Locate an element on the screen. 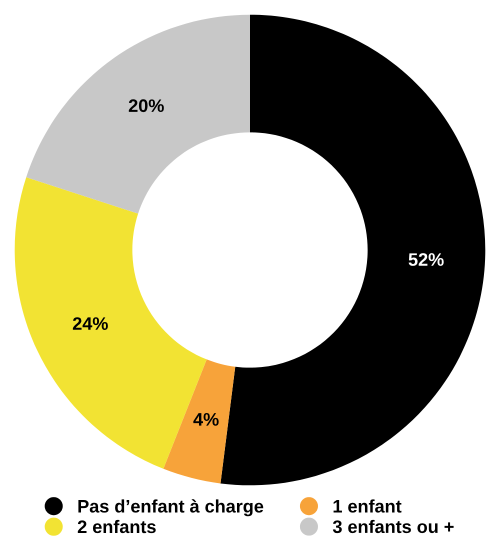  legend-label: 2 enfants is located at coordinates (117, 527).